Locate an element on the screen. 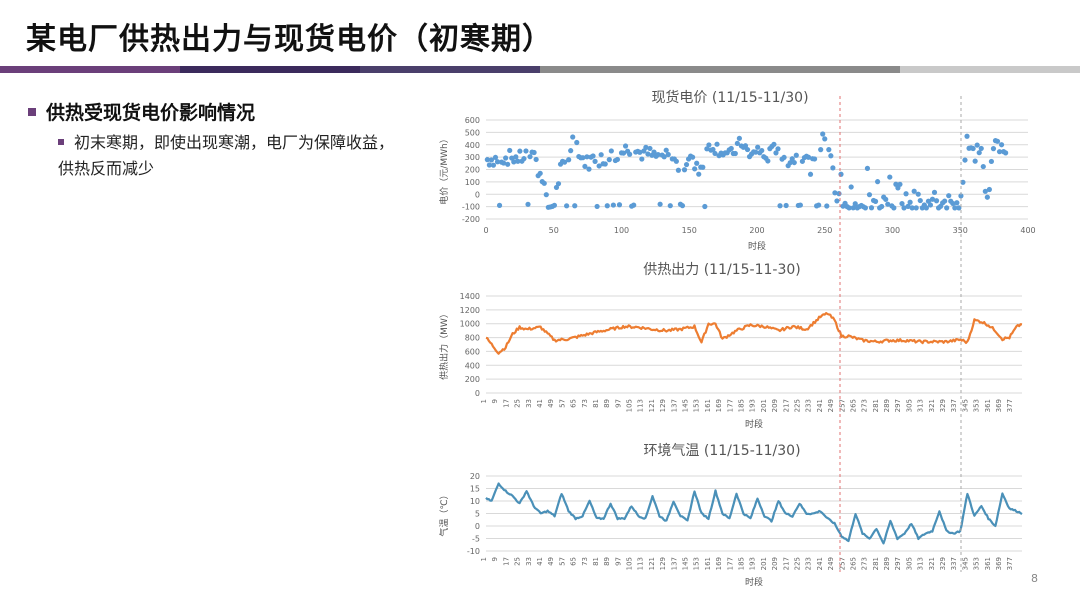 The image size is (1080, 607). y-tick-label: 100 is located at coordinates (472, 182).